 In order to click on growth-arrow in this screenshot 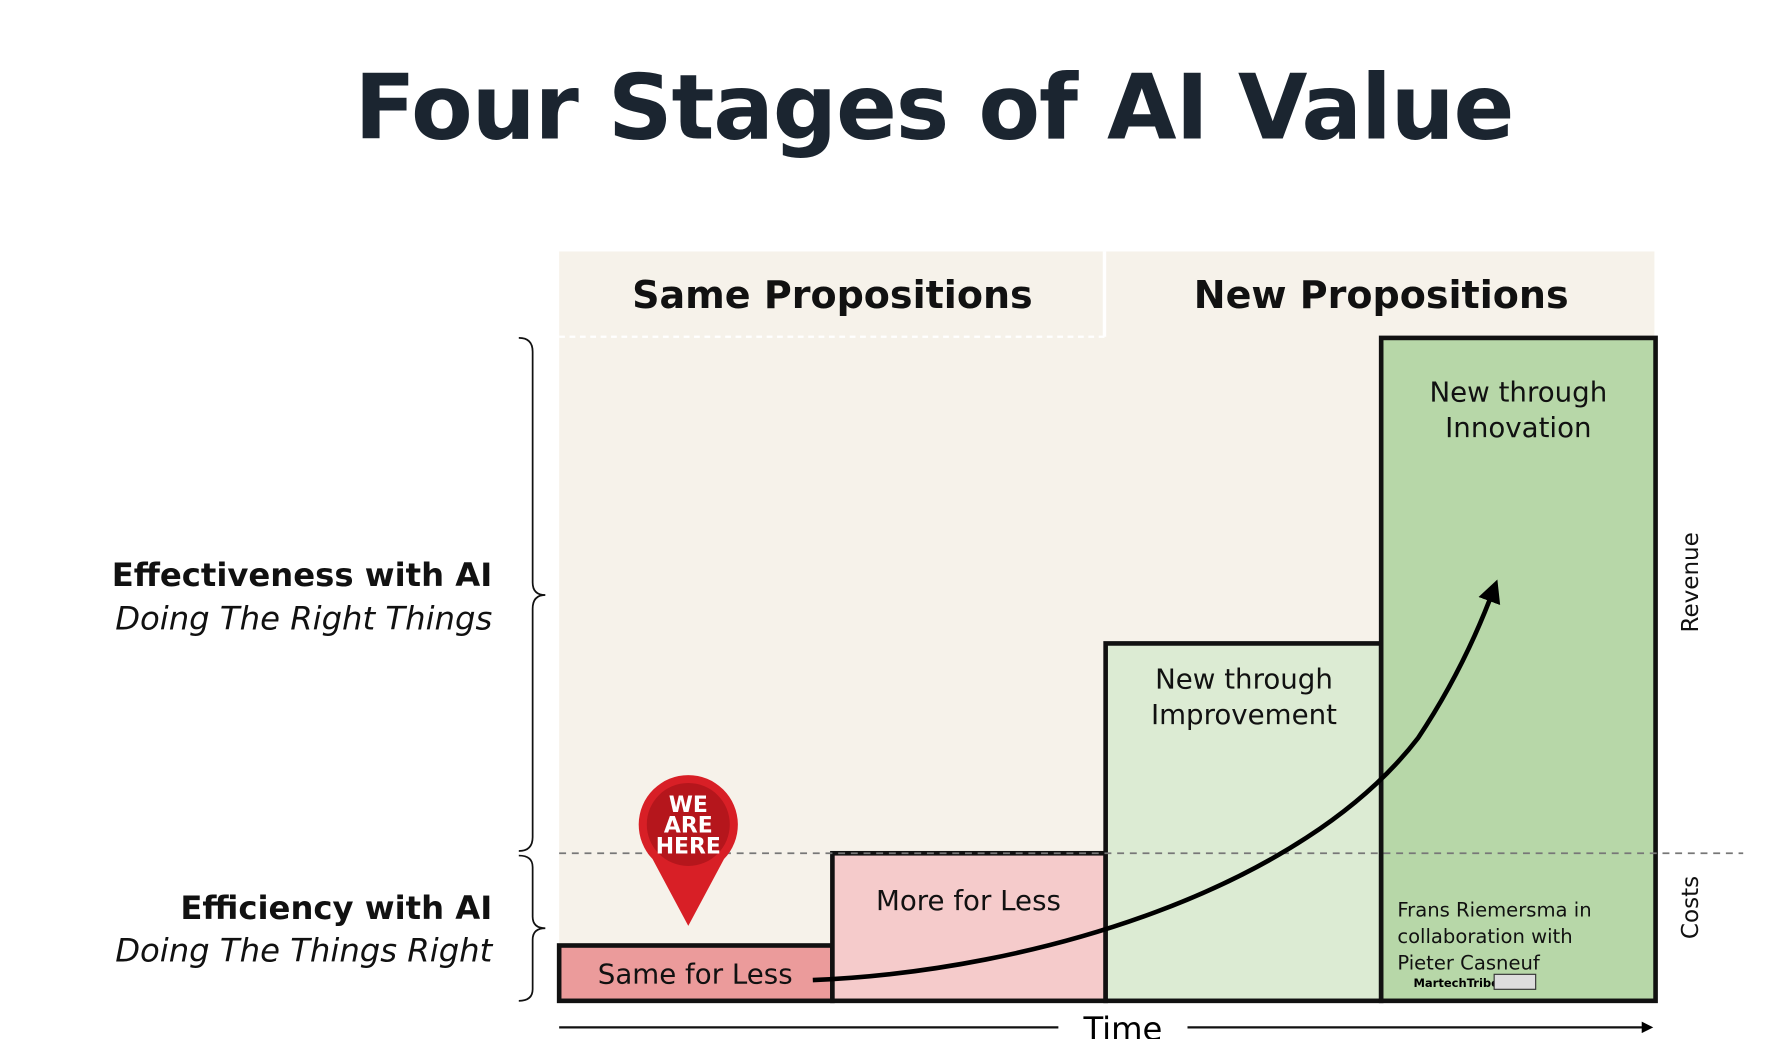, I will do `click(1156, 781)`.